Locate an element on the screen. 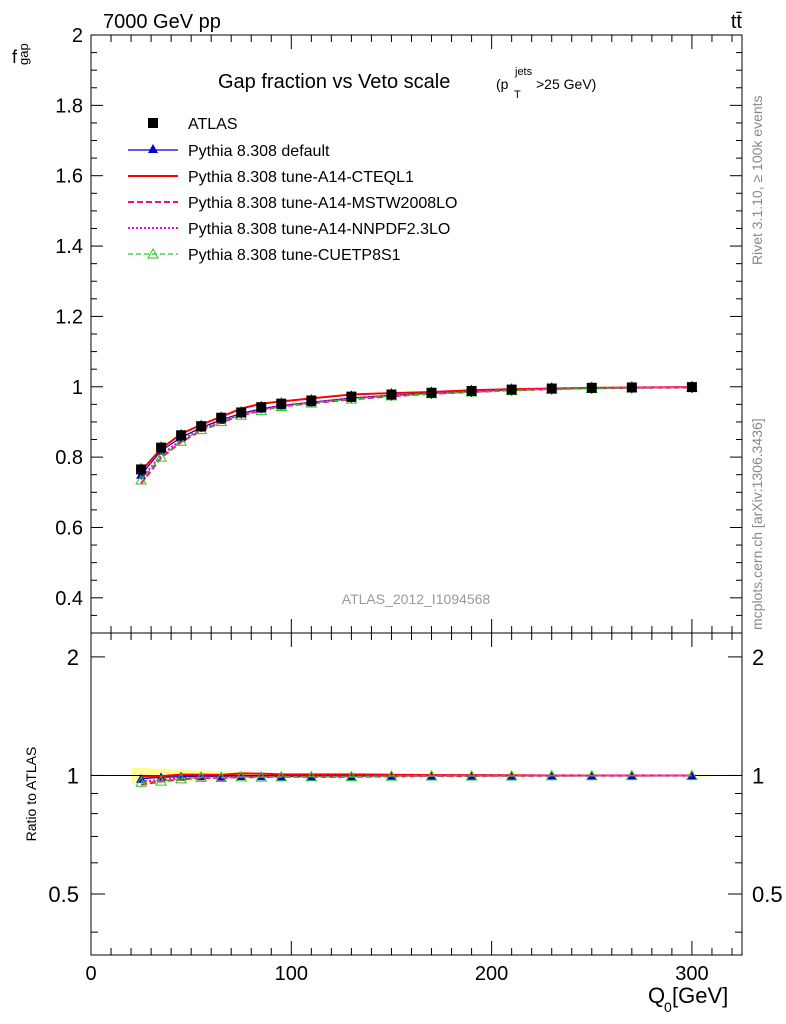 This screenshot has width=786, height=1024. x-axis-label: Q 0 [GeV] is located at coordinates (688, 999).